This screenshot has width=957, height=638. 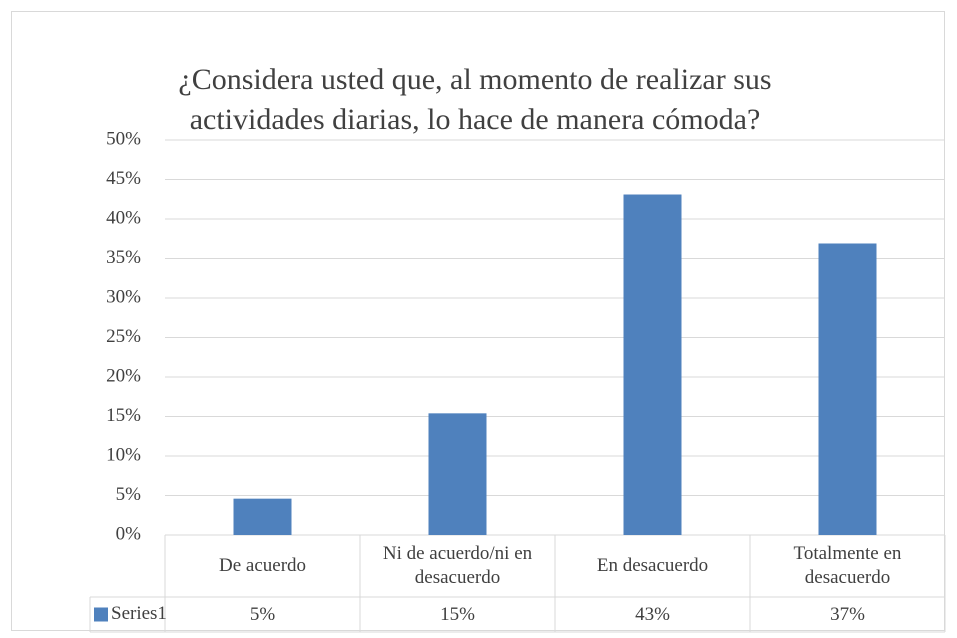 What do you see at coordinates (129, 533) in the screenshot?
I see `y-tick-label: 0%` at bounding box center [129, 533].